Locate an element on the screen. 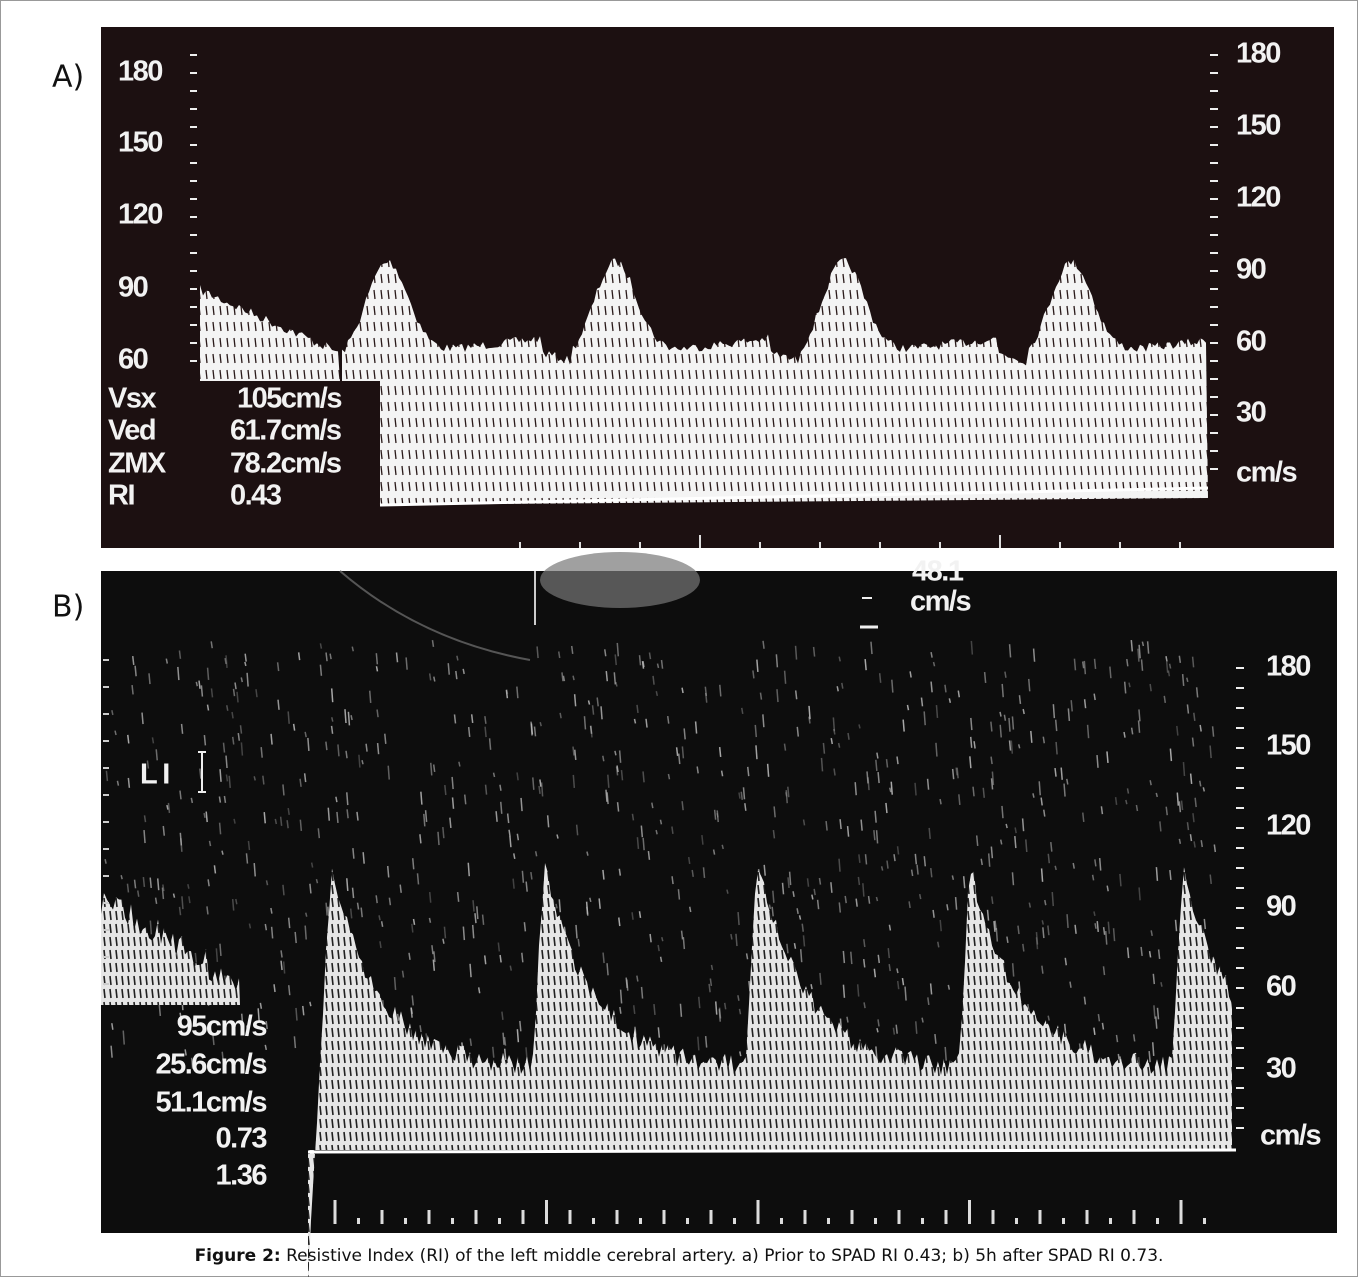 The width and height of the screenshot is (1358, 1277). axis-label: 180 is located at coordinates (1288, 667).